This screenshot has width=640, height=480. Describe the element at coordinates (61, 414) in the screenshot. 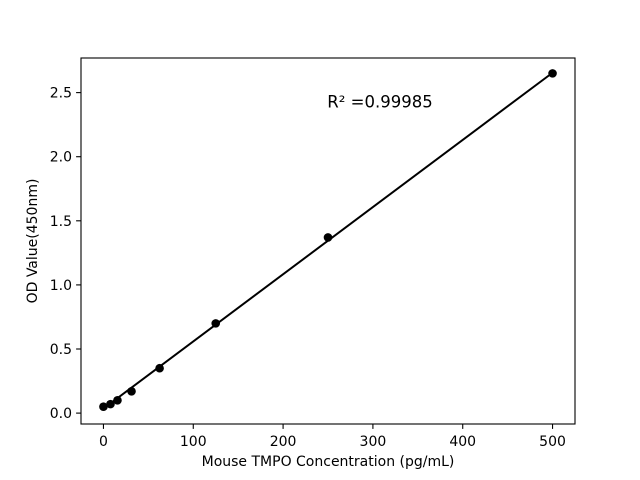

I see `y-tick-label: 0.0` at that location.